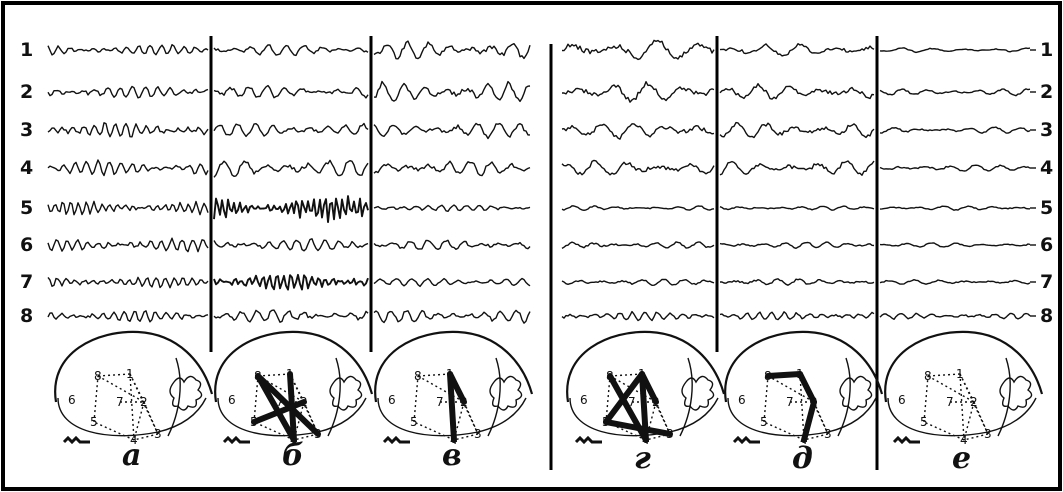 This screenshot has height=492, width=1063. I want to click on channel-label-right: 5, so click(1046, 208).